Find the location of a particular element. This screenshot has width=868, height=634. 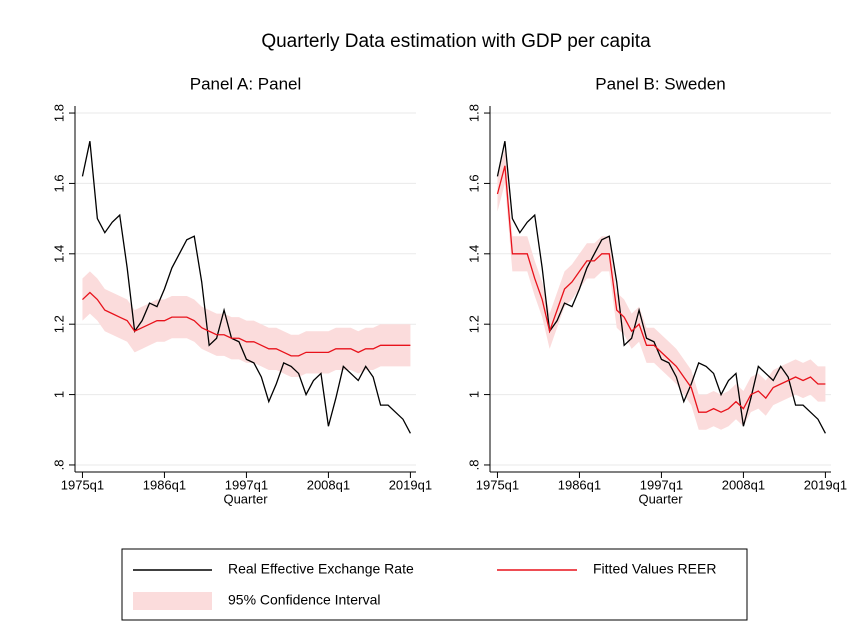

panel-title: Panel A: Panel is located at coordinates (246, 83).